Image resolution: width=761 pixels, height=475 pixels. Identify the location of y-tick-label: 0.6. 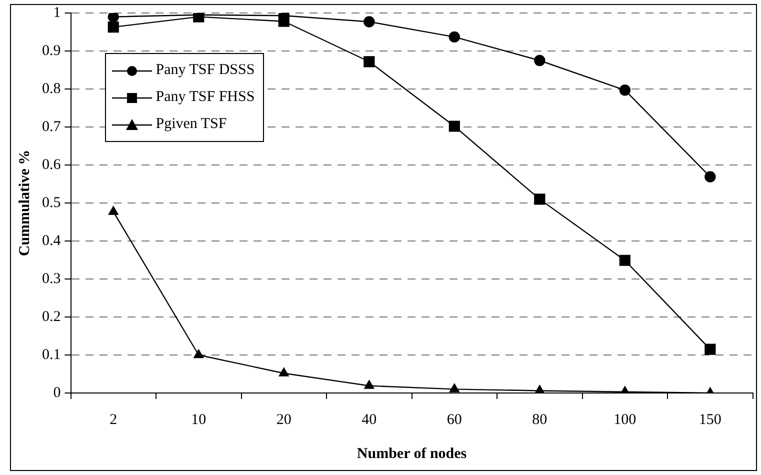
(52, 164).